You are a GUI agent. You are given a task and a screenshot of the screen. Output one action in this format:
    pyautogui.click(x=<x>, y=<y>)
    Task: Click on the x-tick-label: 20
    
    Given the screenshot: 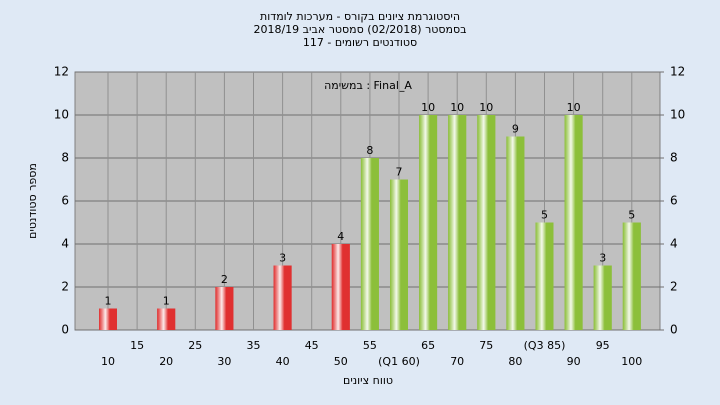 What is the action you would take?
    pyautogui.click(x=166, y=361)
    